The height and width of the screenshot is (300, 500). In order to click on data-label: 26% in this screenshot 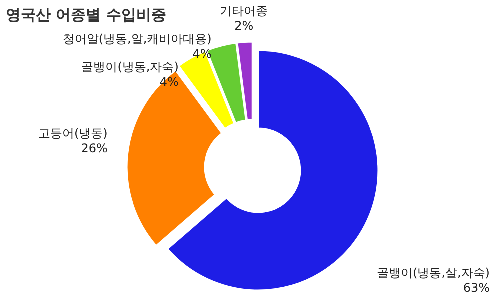, I will do `click(94, 148)`.